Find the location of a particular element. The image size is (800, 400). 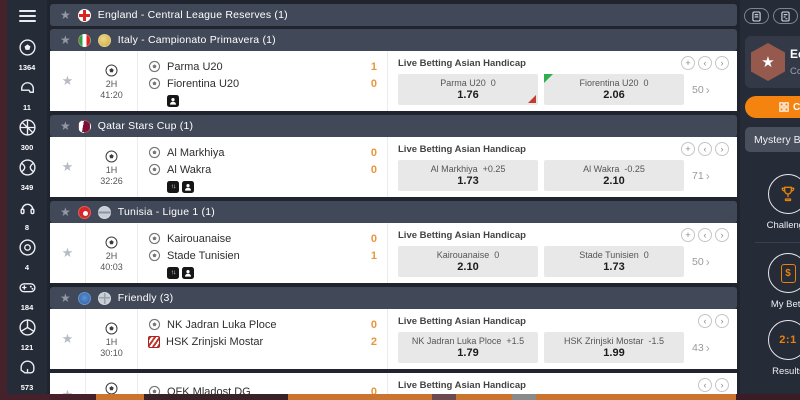

match-stat-badges is located at coordinates (272, 101).